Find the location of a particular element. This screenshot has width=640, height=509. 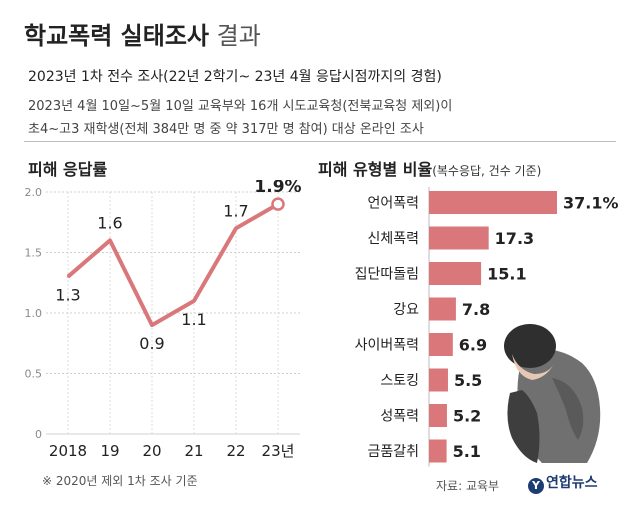

logo-text: 연합뉴스 is located at coordinates (572, 483).